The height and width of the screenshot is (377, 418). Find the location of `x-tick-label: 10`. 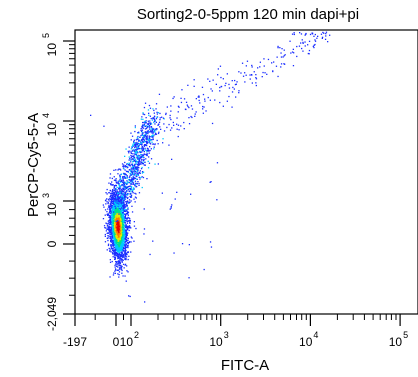

x-tick-label: 10 is located at coordinates (216, 342).